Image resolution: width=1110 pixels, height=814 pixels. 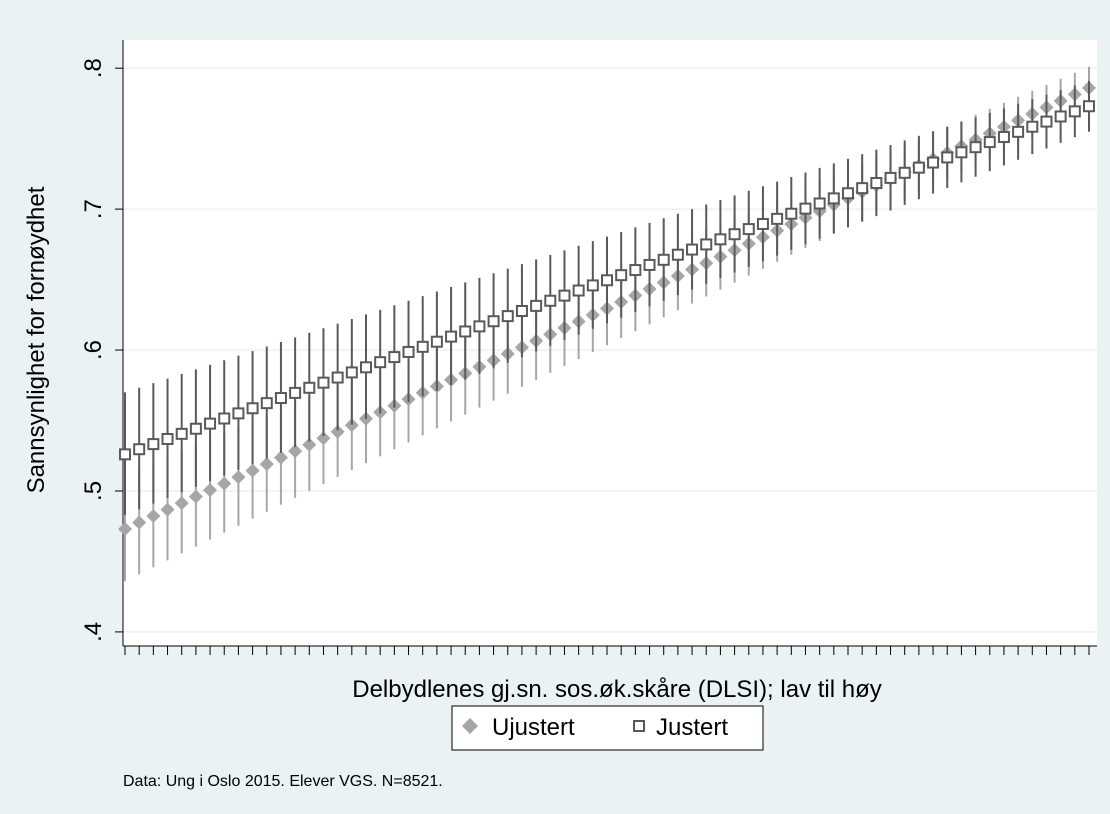 I want to click on y-tick-labels: .4 .5 .6 .7 .8, so click(x=93, y=350).